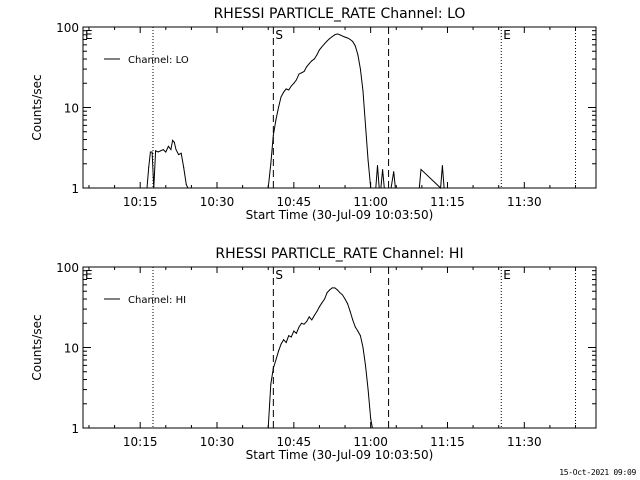 Image resolution: width=640 pixels, height=480 pixels. I want to click on chart-2-x-tick-label: 11:00, so click(370, 442).